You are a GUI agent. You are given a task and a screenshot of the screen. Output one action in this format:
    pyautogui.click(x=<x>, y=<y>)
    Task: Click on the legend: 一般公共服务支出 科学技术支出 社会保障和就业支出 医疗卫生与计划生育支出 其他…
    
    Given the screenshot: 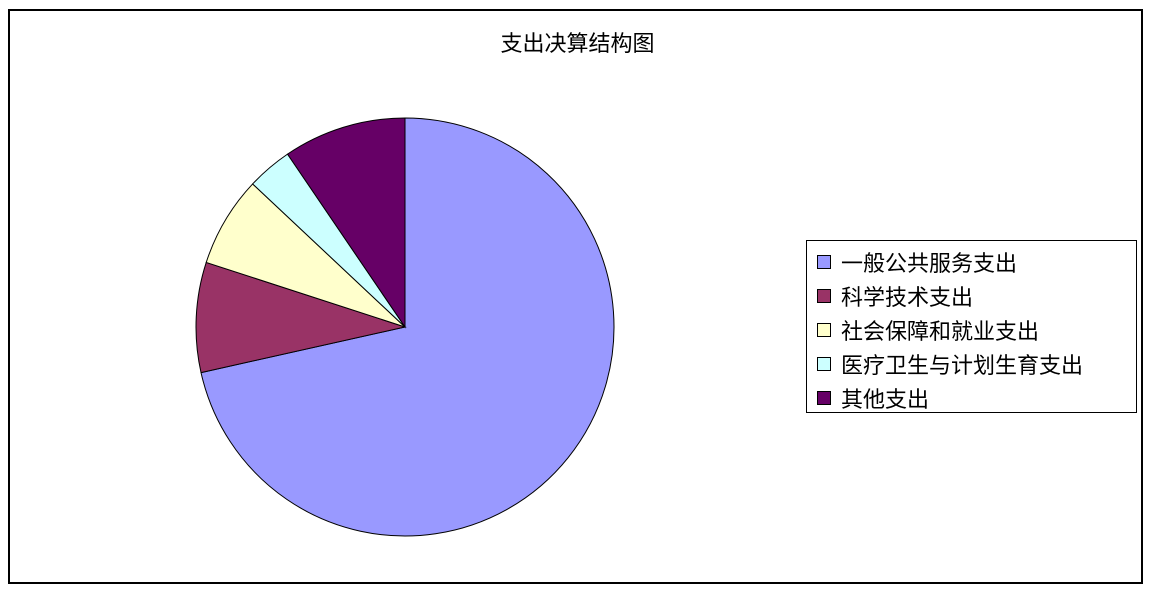 What is the action you would take?
    pyautogui.click(x=971, y=326)
    